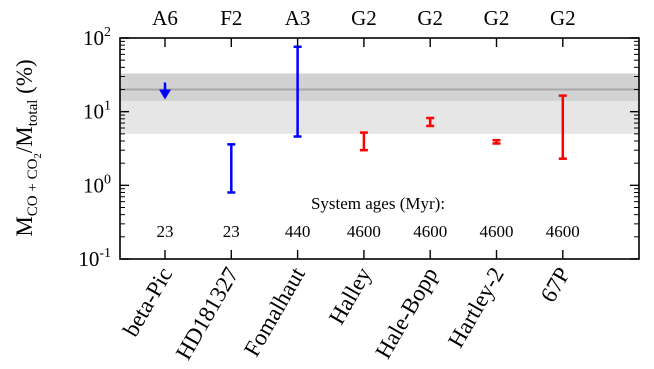  I want to click on category-label: Fomalhaut, so click(274, 311).